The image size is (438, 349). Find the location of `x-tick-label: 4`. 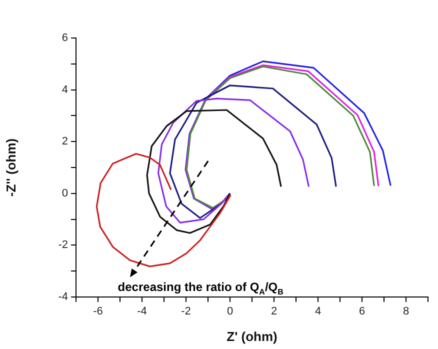

x-tick-label: 4 is located at coordinates (318, 312).